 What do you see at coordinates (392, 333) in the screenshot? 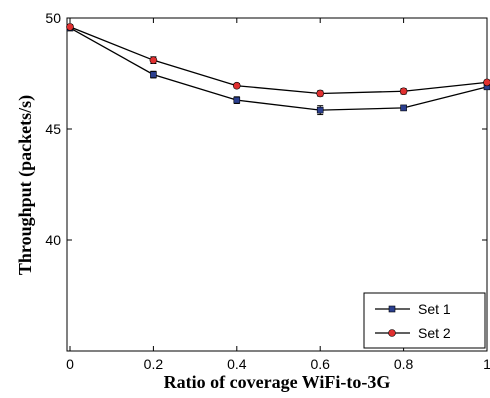
I see `legend-marker-set2` at bounding box center [392, 333].